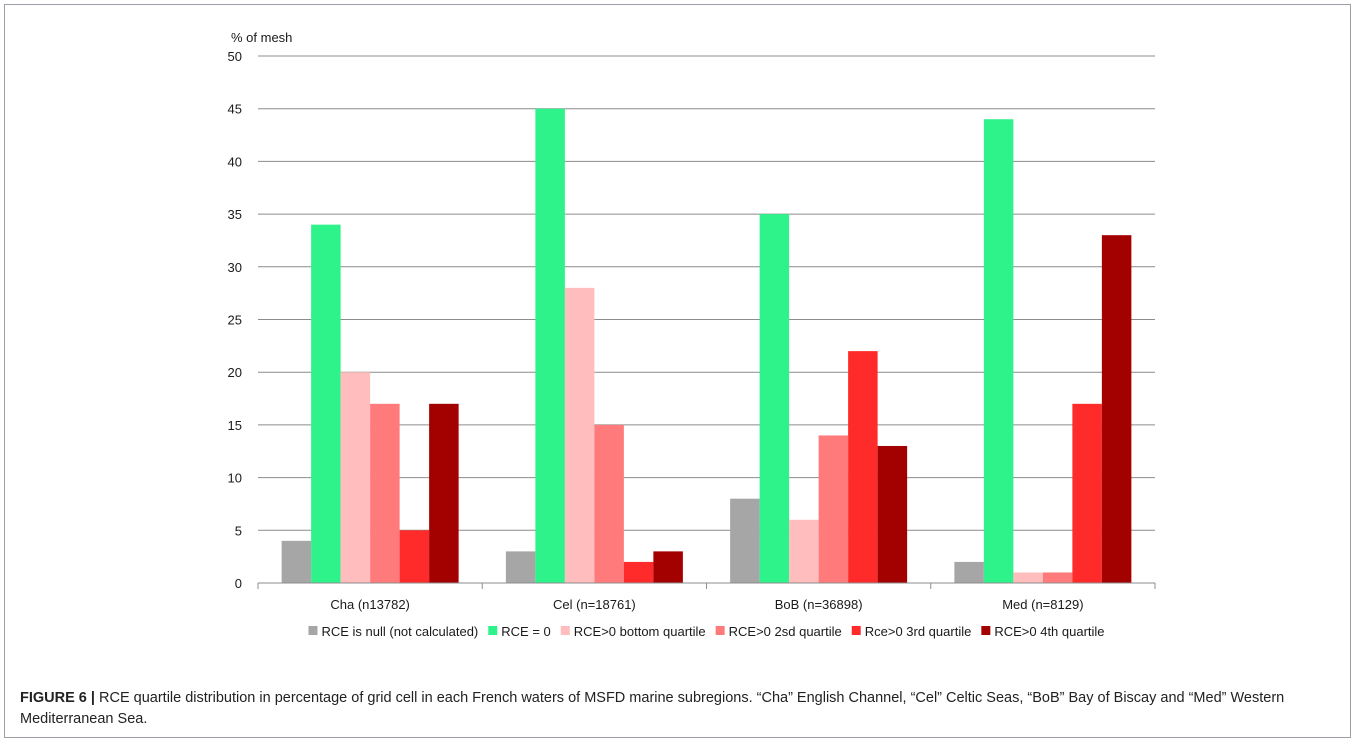  What do you see at coordinates (918, 631) in the screenshot?
I see `legend-label: Rce>0 3rd quartile` at bounding box center [918, 631].